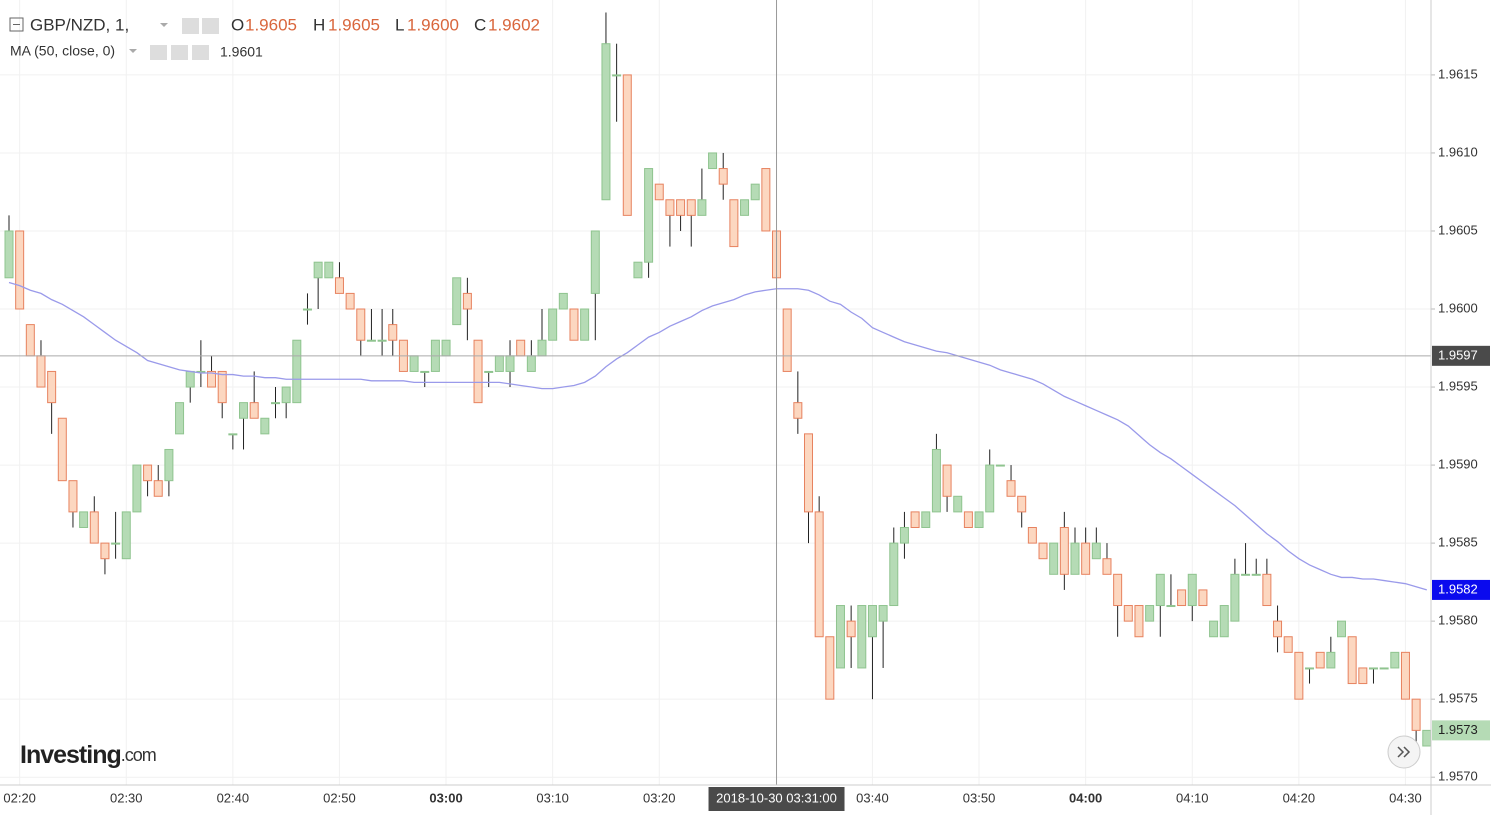  I want to click on ohlc-value: 1.9600, so click(433, 24).